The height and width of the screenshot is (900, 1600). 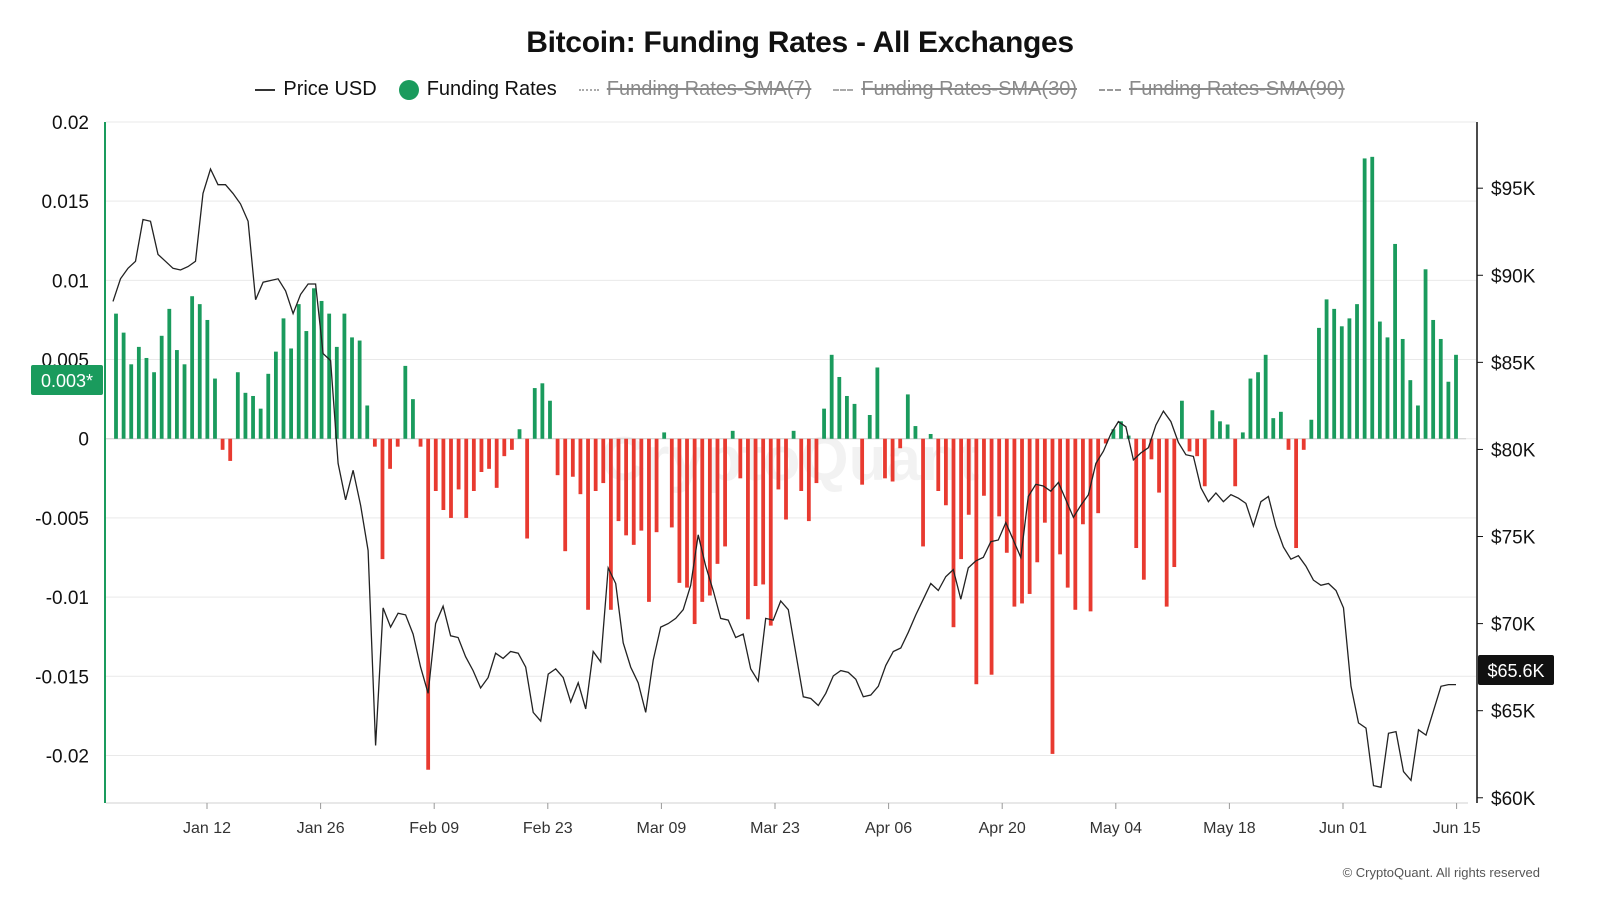 I want to click on legend-item-sma7: Funding Rates-SMA(7), so click(x=694, y=89).